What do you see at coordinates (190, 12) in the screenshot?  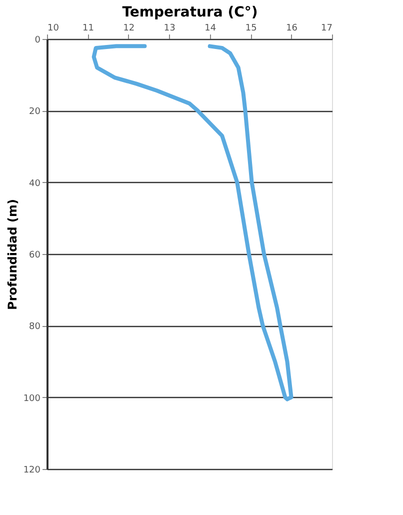 I see `x-axis-title: Temperatura (C°)` at bounding box center [190, 12].